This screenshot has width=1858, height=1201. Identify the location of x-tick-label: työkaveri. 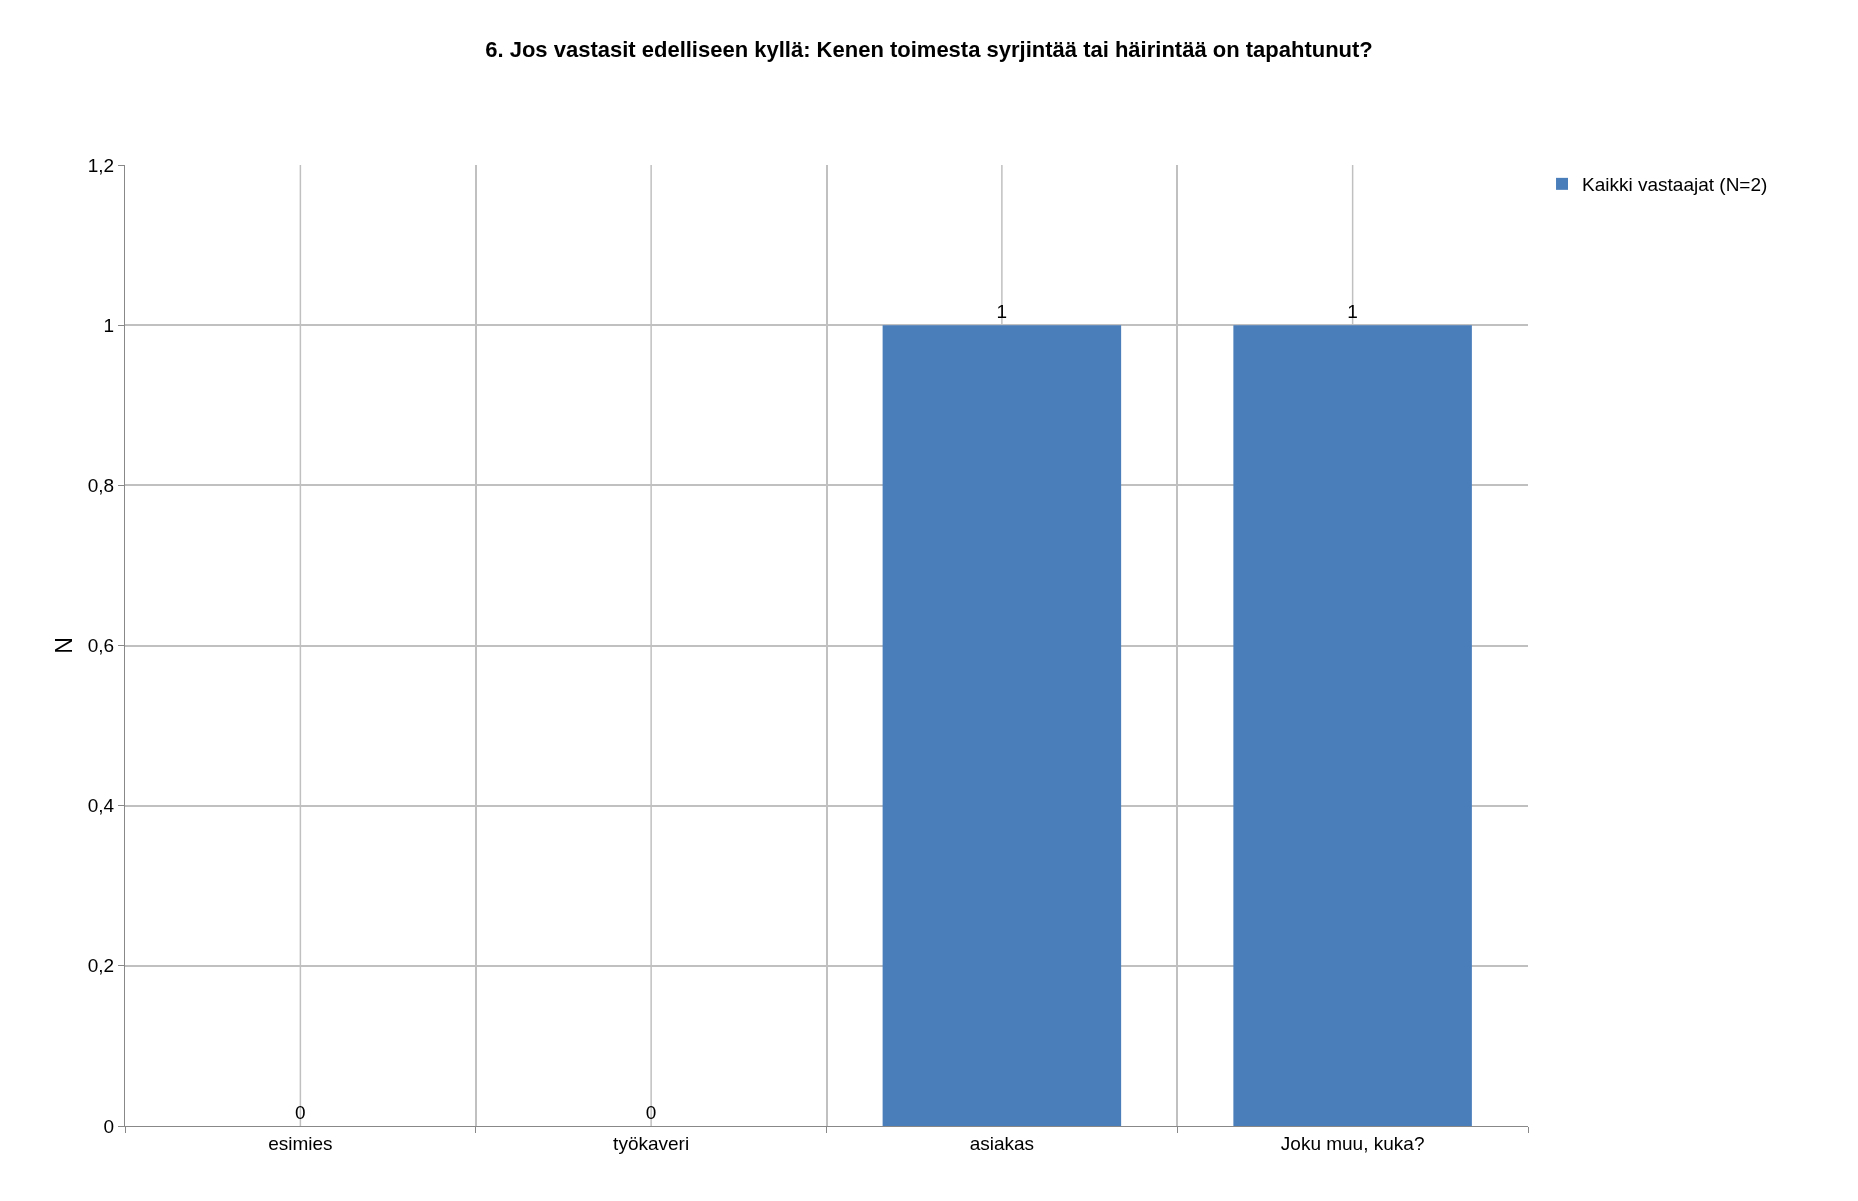
(651, 1143).